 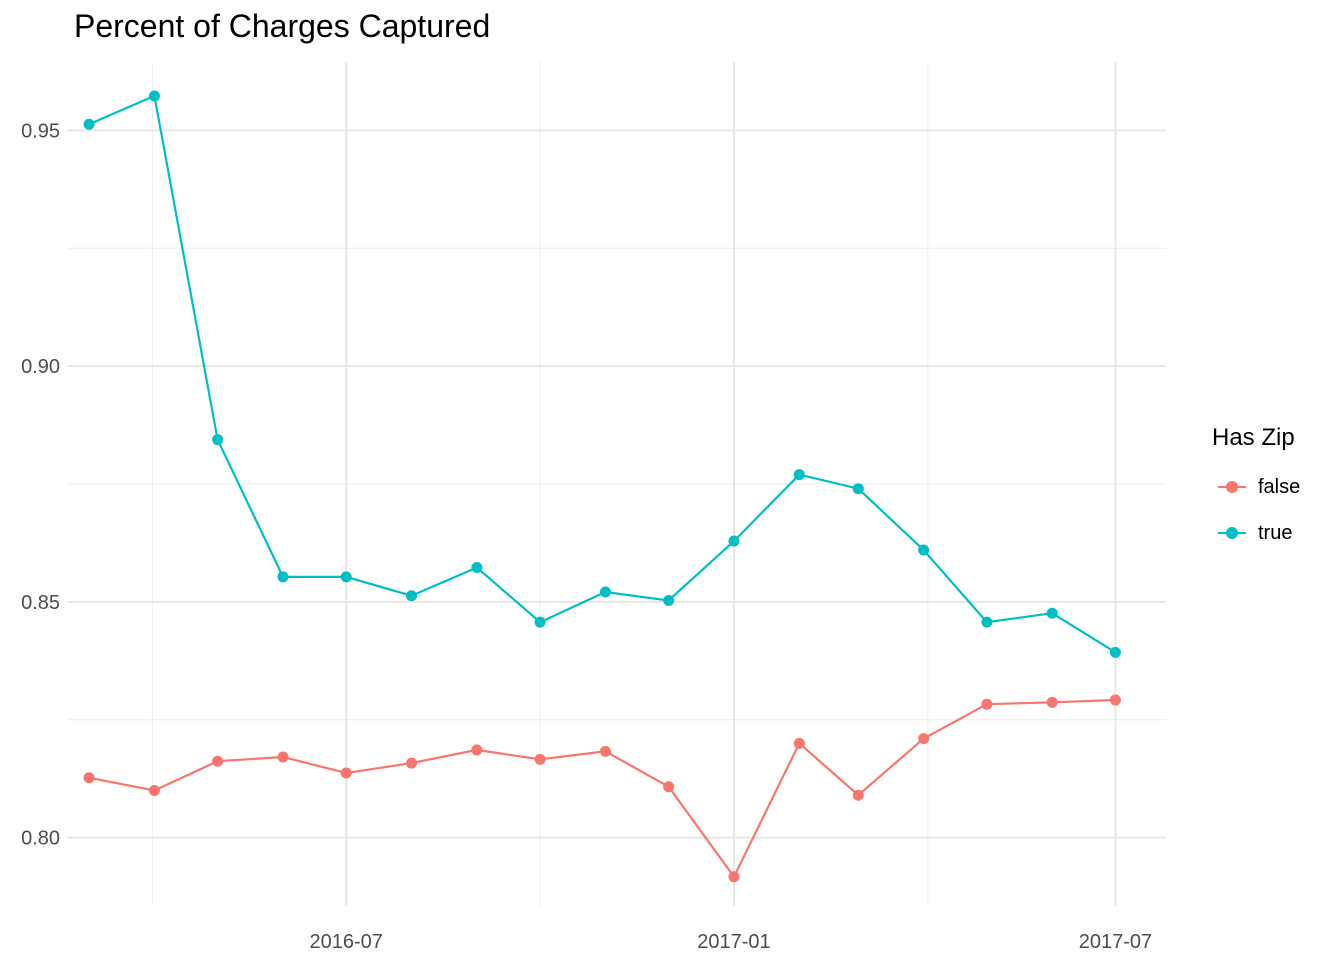 I want to click on series-line-false, so click(x=602, y=788).